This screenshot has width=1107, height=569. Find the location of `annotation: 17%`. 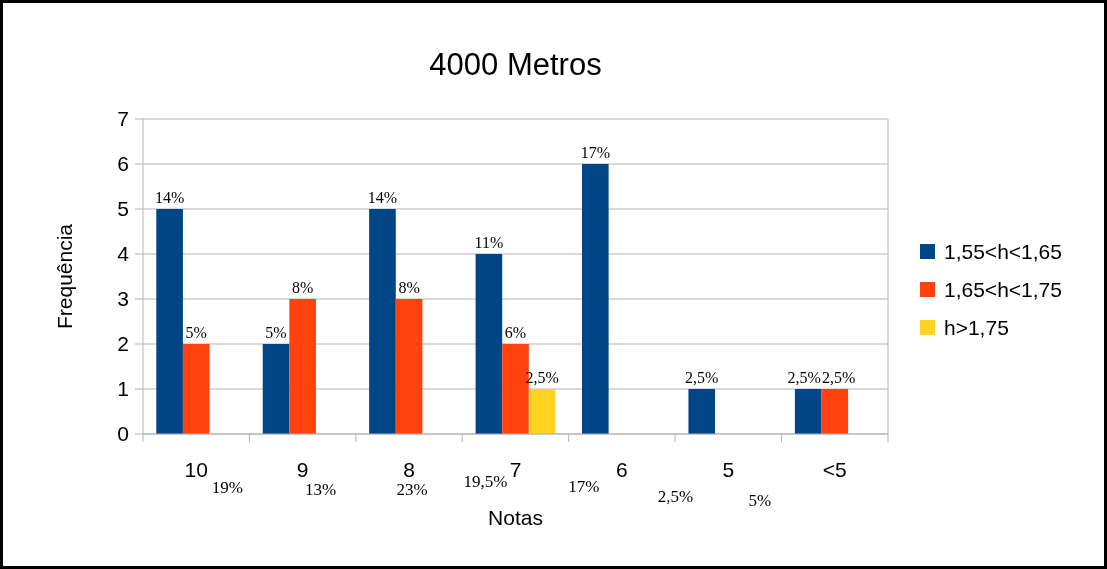

annotation: 17% is located at coordinates (595, 152).